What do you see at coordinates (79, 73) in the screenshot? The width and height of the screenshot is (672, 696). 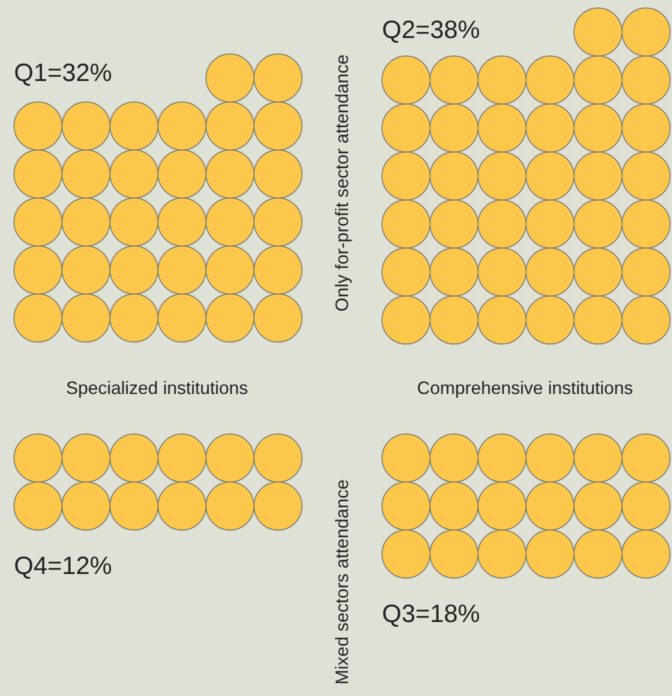 I see `data-label: =32%` at bounding box center [79, 73].